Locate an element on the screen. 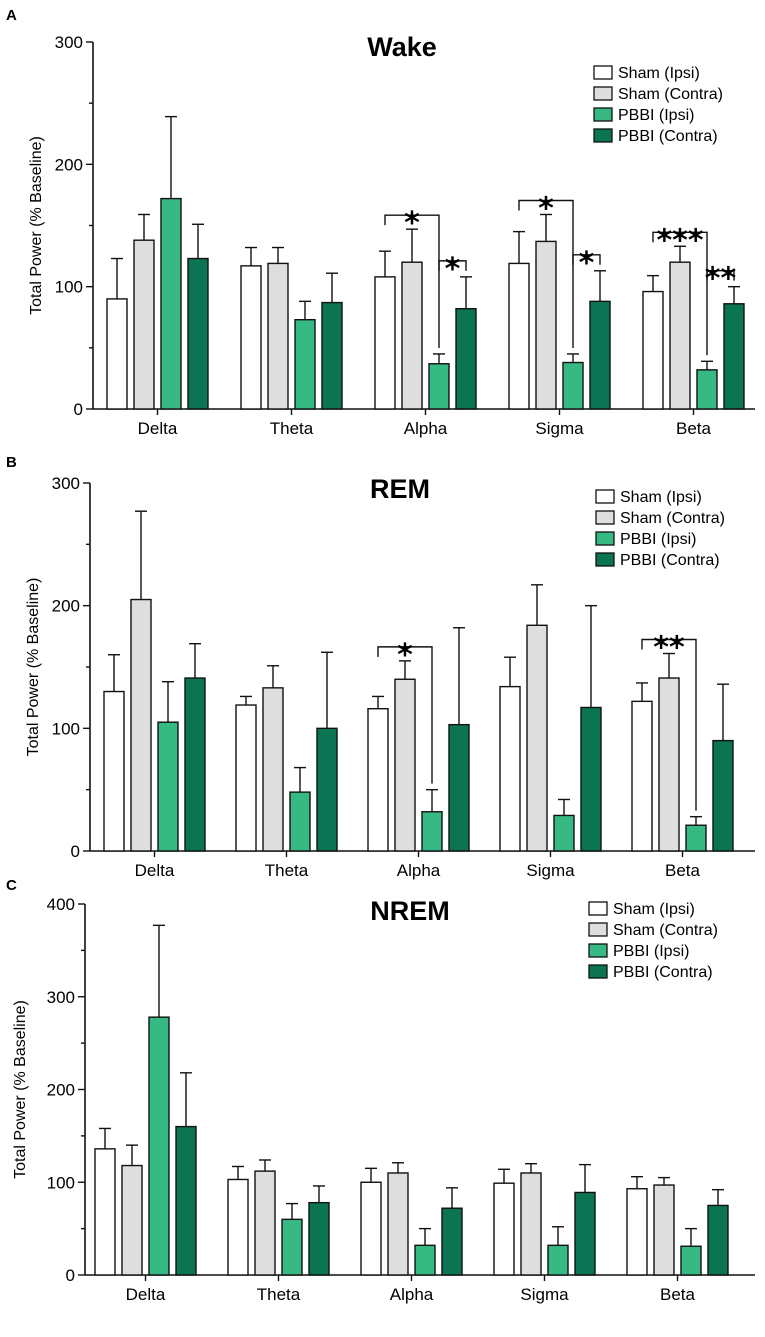 The image size is (765, 1337). y-axis-label: Total Power (% Baseline) is located at coordinates (33, 667).